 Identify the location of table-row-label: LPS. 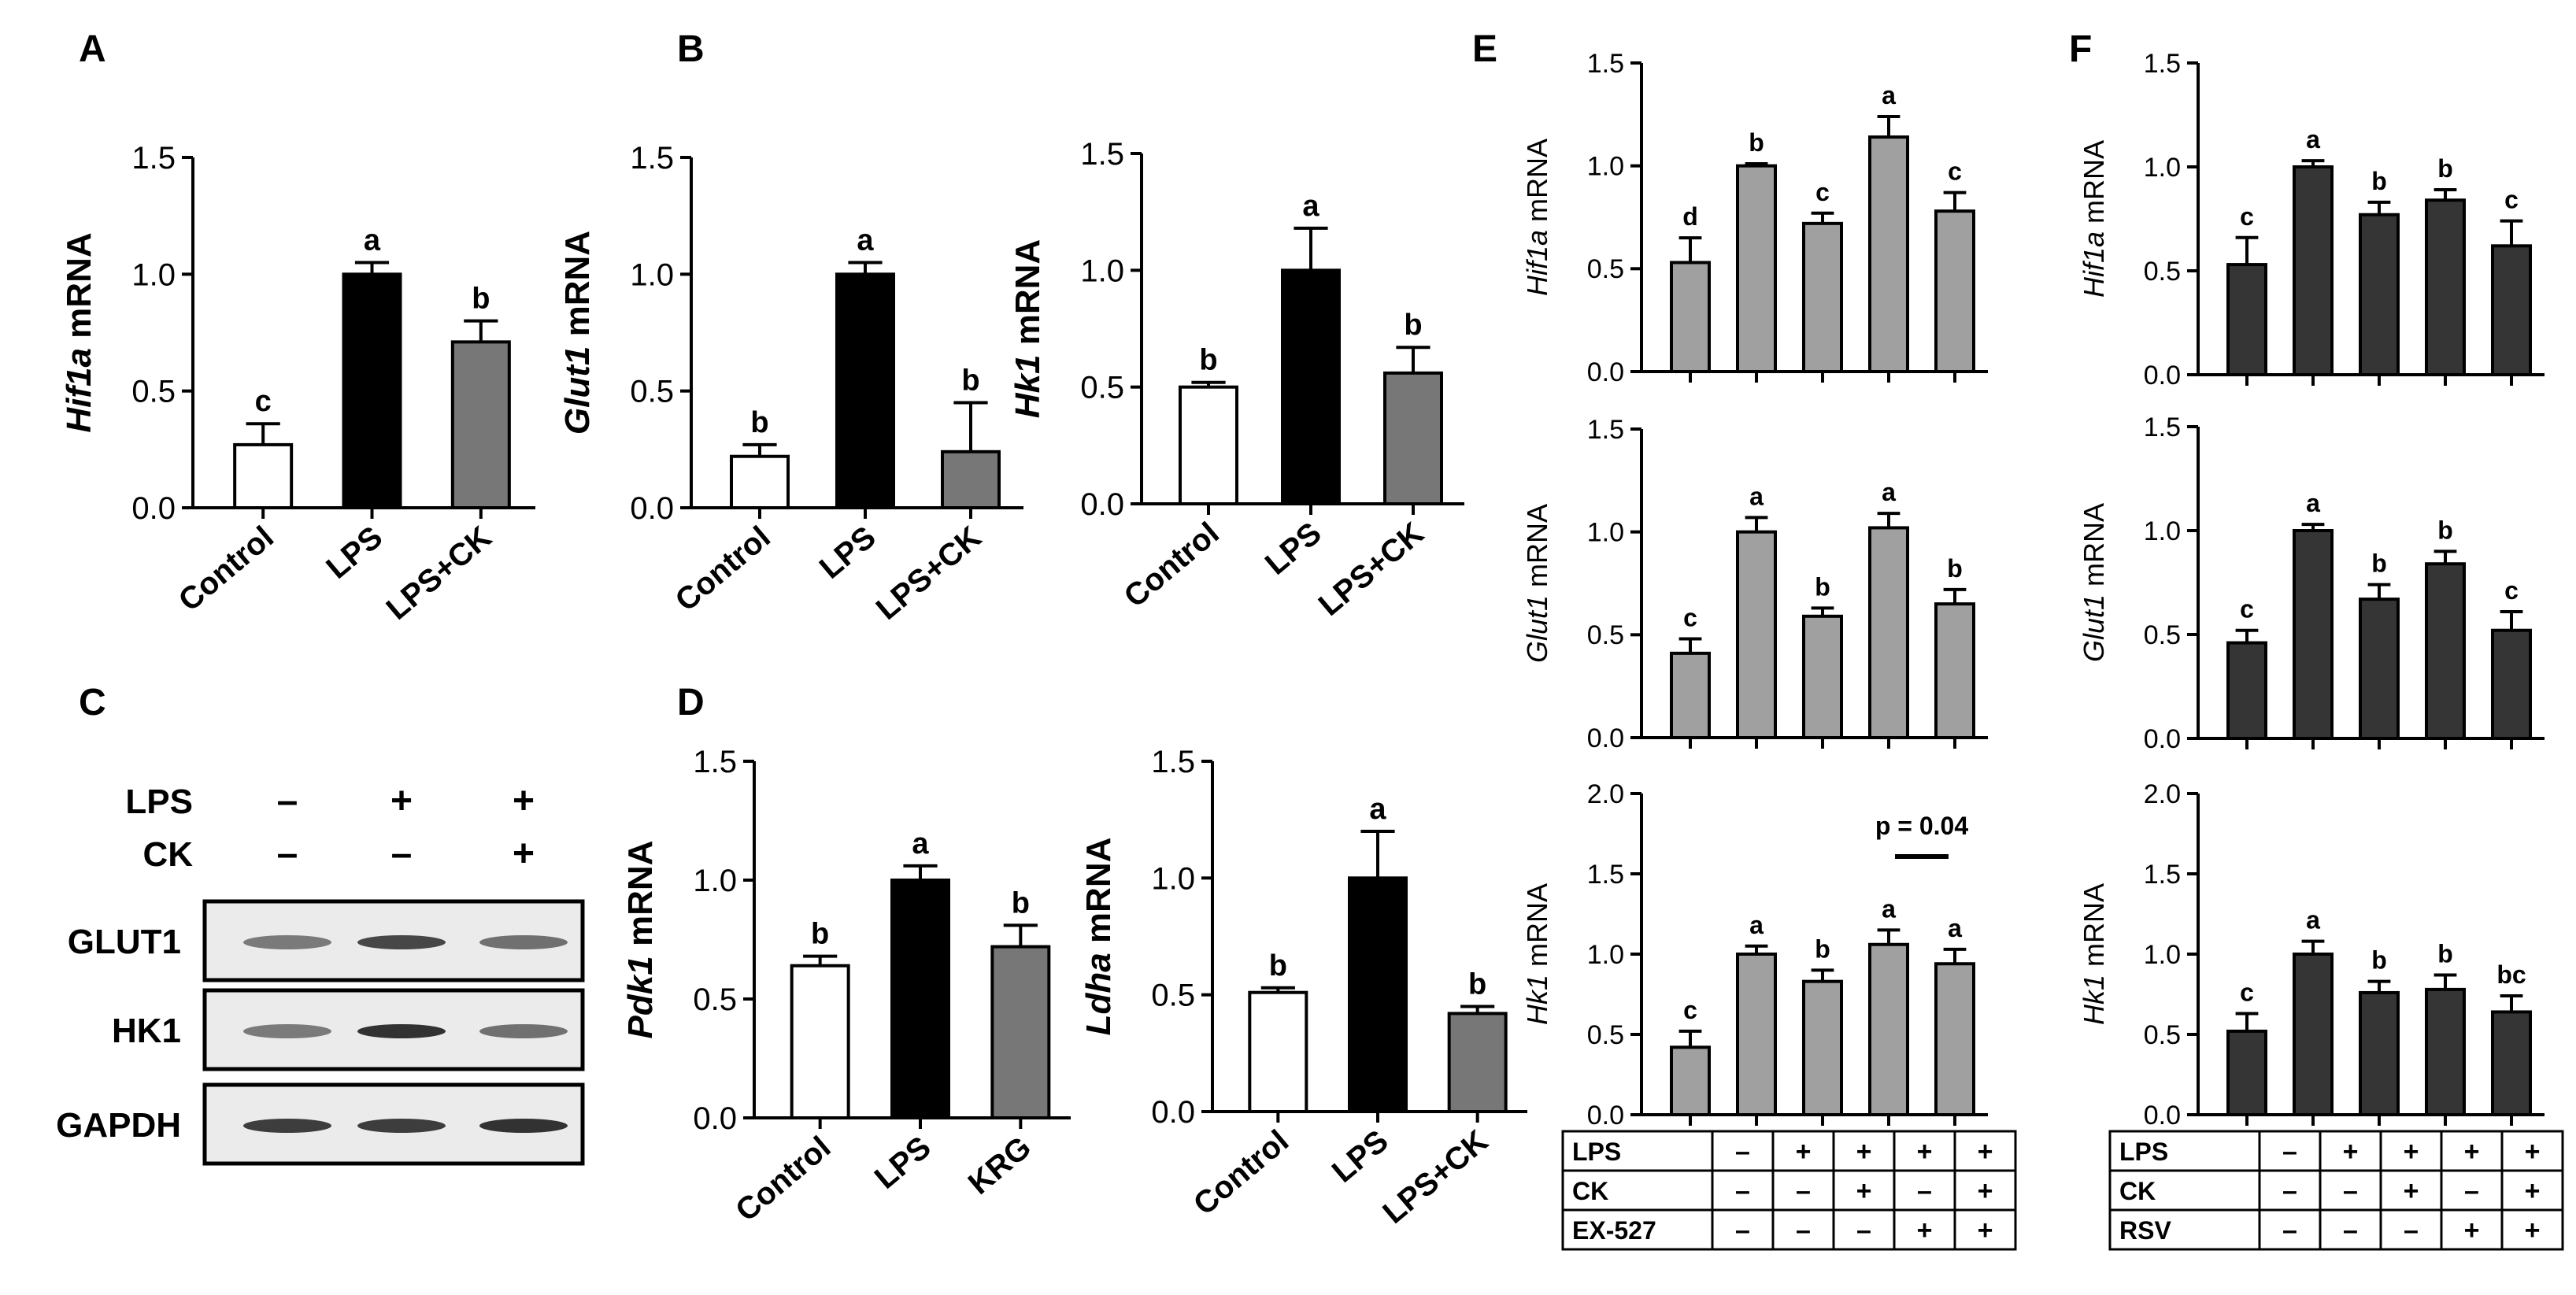
(1596, 1152).